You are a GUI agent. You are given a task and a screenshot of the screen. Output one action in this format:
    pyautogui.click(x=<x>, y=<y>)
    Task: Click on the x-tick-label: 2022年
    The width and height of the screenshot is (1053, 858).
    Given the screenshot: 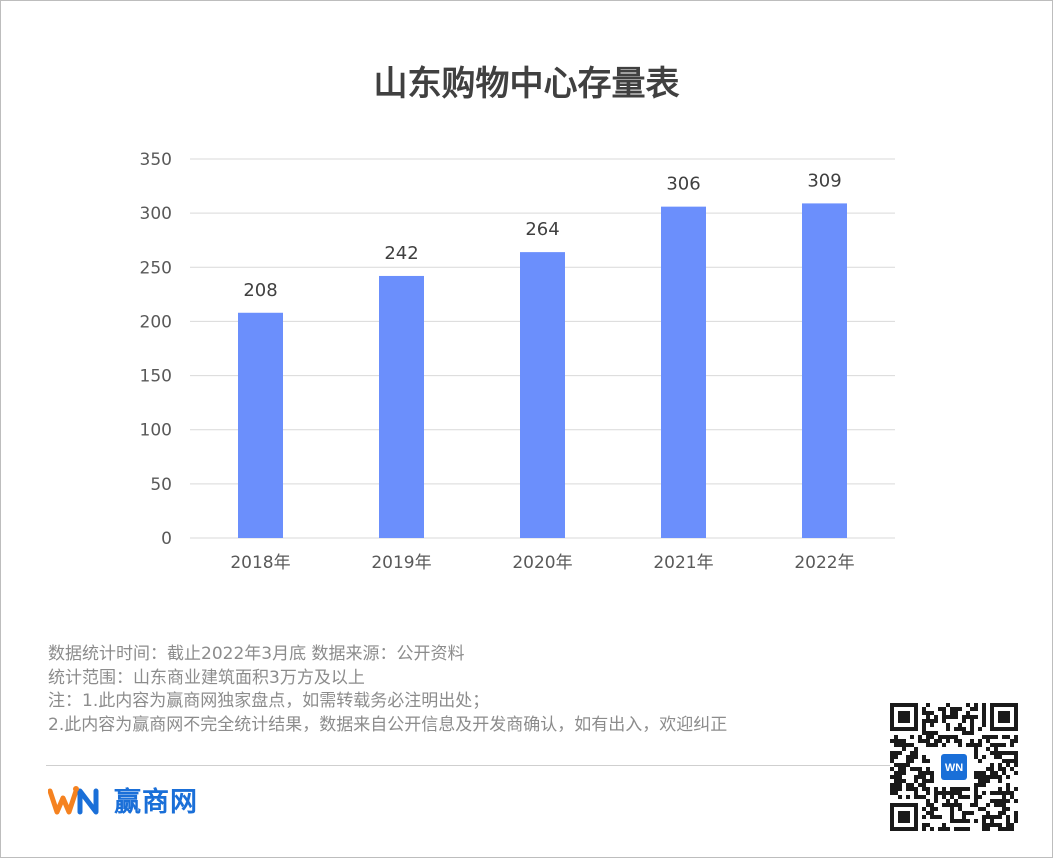 What is the action you would take?
    pyautogui.click(x=824, y=563)
    